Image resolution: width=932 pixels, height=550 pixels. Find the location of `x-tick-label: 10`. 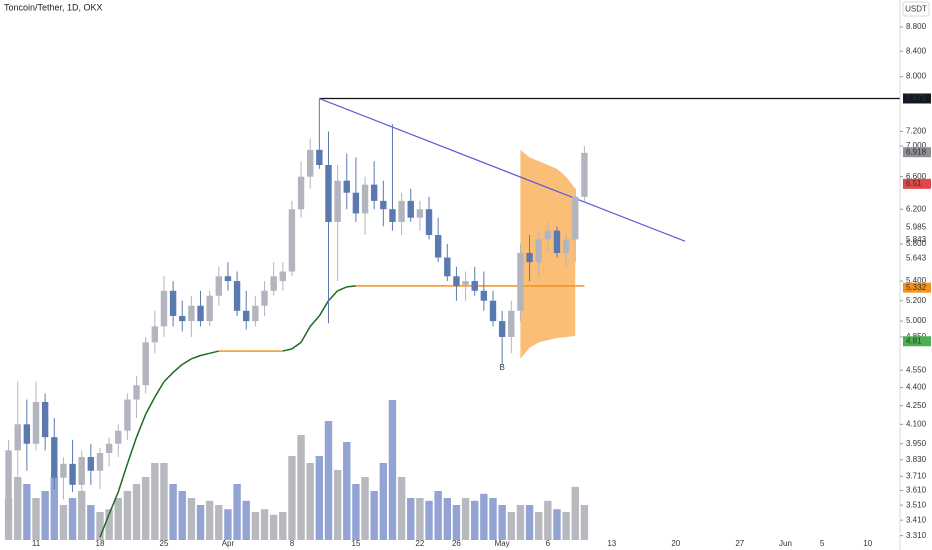

x-tick-label: 10 is located at coordinates (867, 543).